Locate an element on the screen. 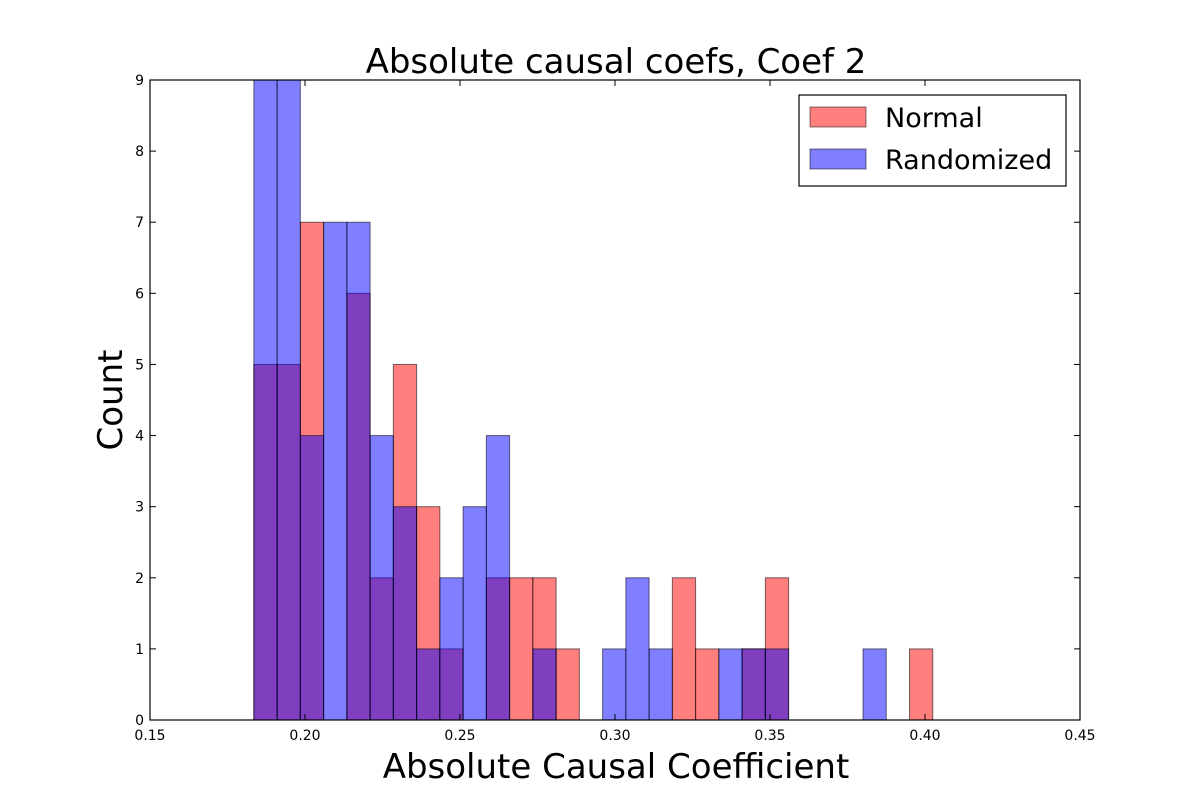  y-tick-label: 6 is located at coordinates (139, 294).